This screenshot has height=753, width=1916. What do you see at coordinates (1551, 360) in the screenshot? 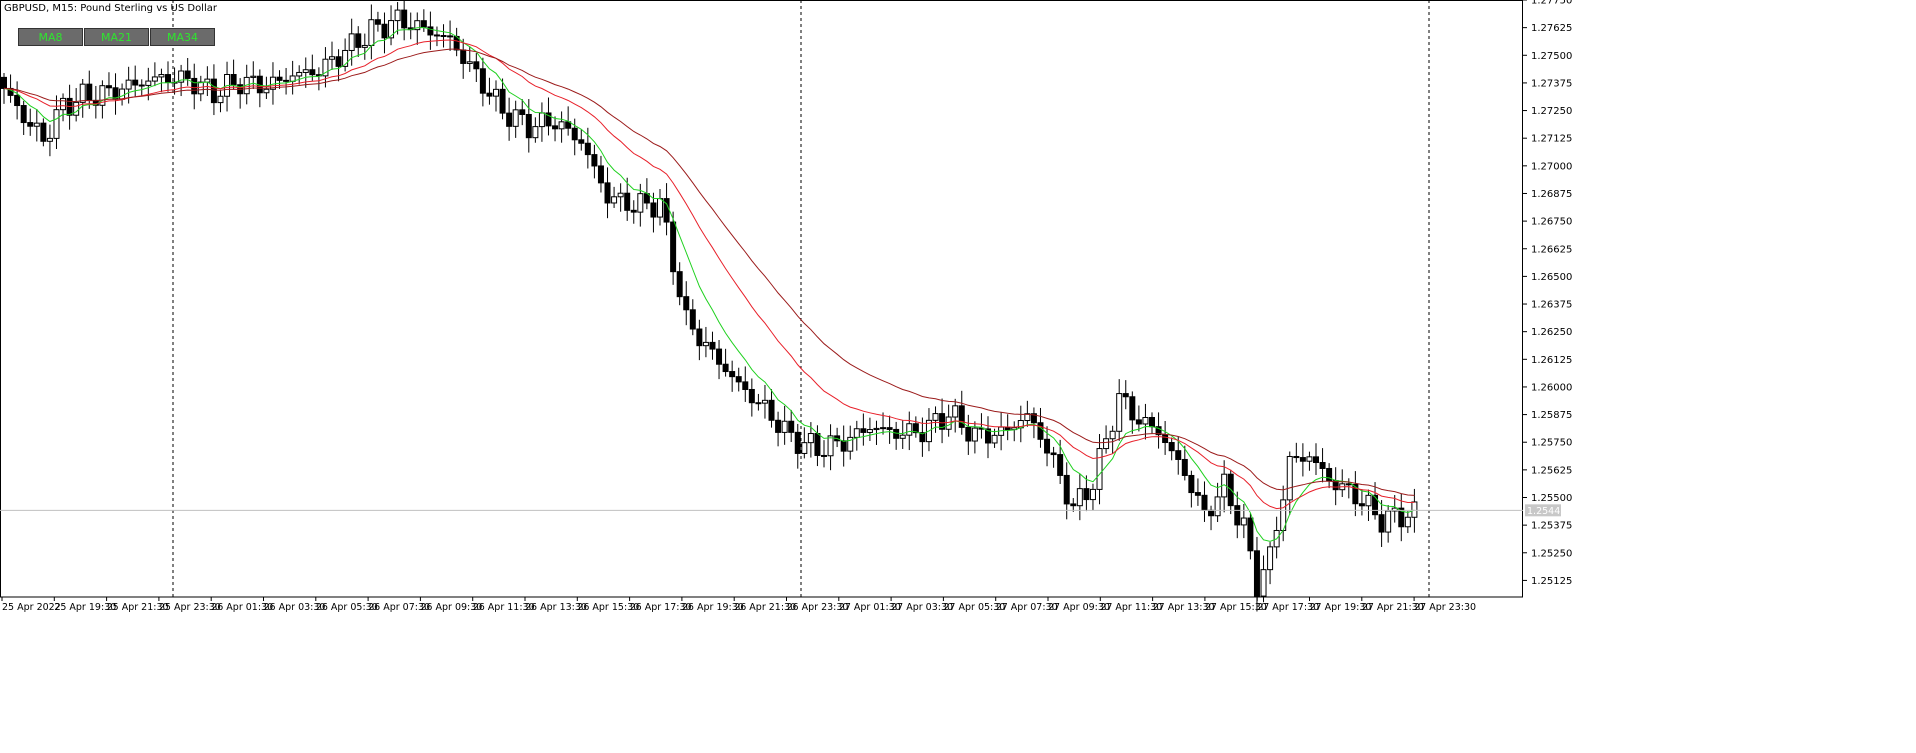
I see `y-tick-label: 1.26125` at bounding box center [1551, 360].